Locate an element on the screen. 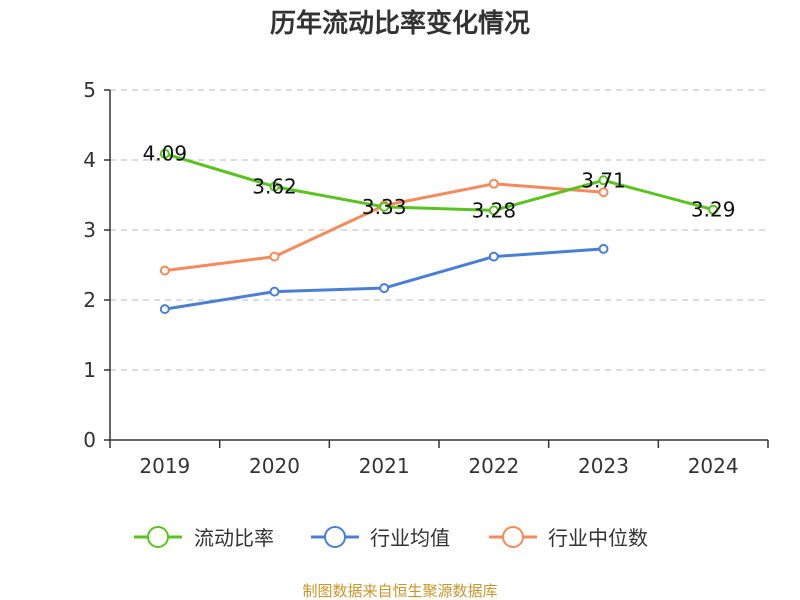  data-label: 3.29 is located at coordinates (713, 210).